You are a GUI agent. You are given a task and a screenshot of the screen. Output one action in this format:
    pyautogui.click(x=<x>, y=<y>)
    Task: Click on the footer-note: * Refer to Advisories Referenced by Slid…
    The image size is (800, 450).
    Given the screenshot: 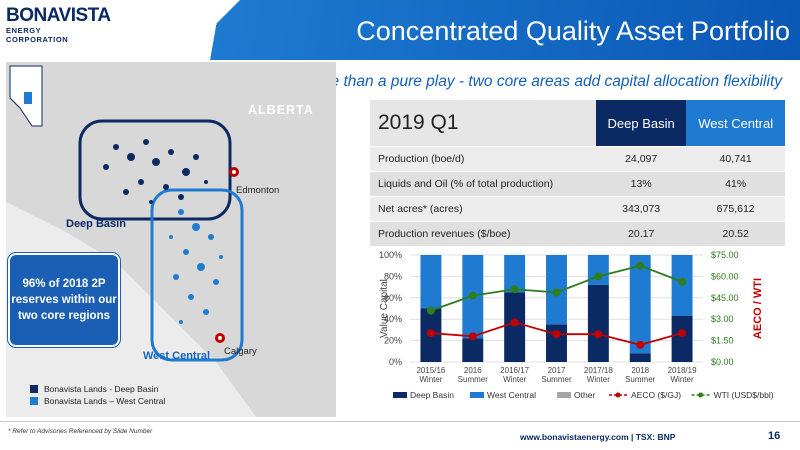 What is the action you would take?
    pyautogui.click(x=80, y=431)
    